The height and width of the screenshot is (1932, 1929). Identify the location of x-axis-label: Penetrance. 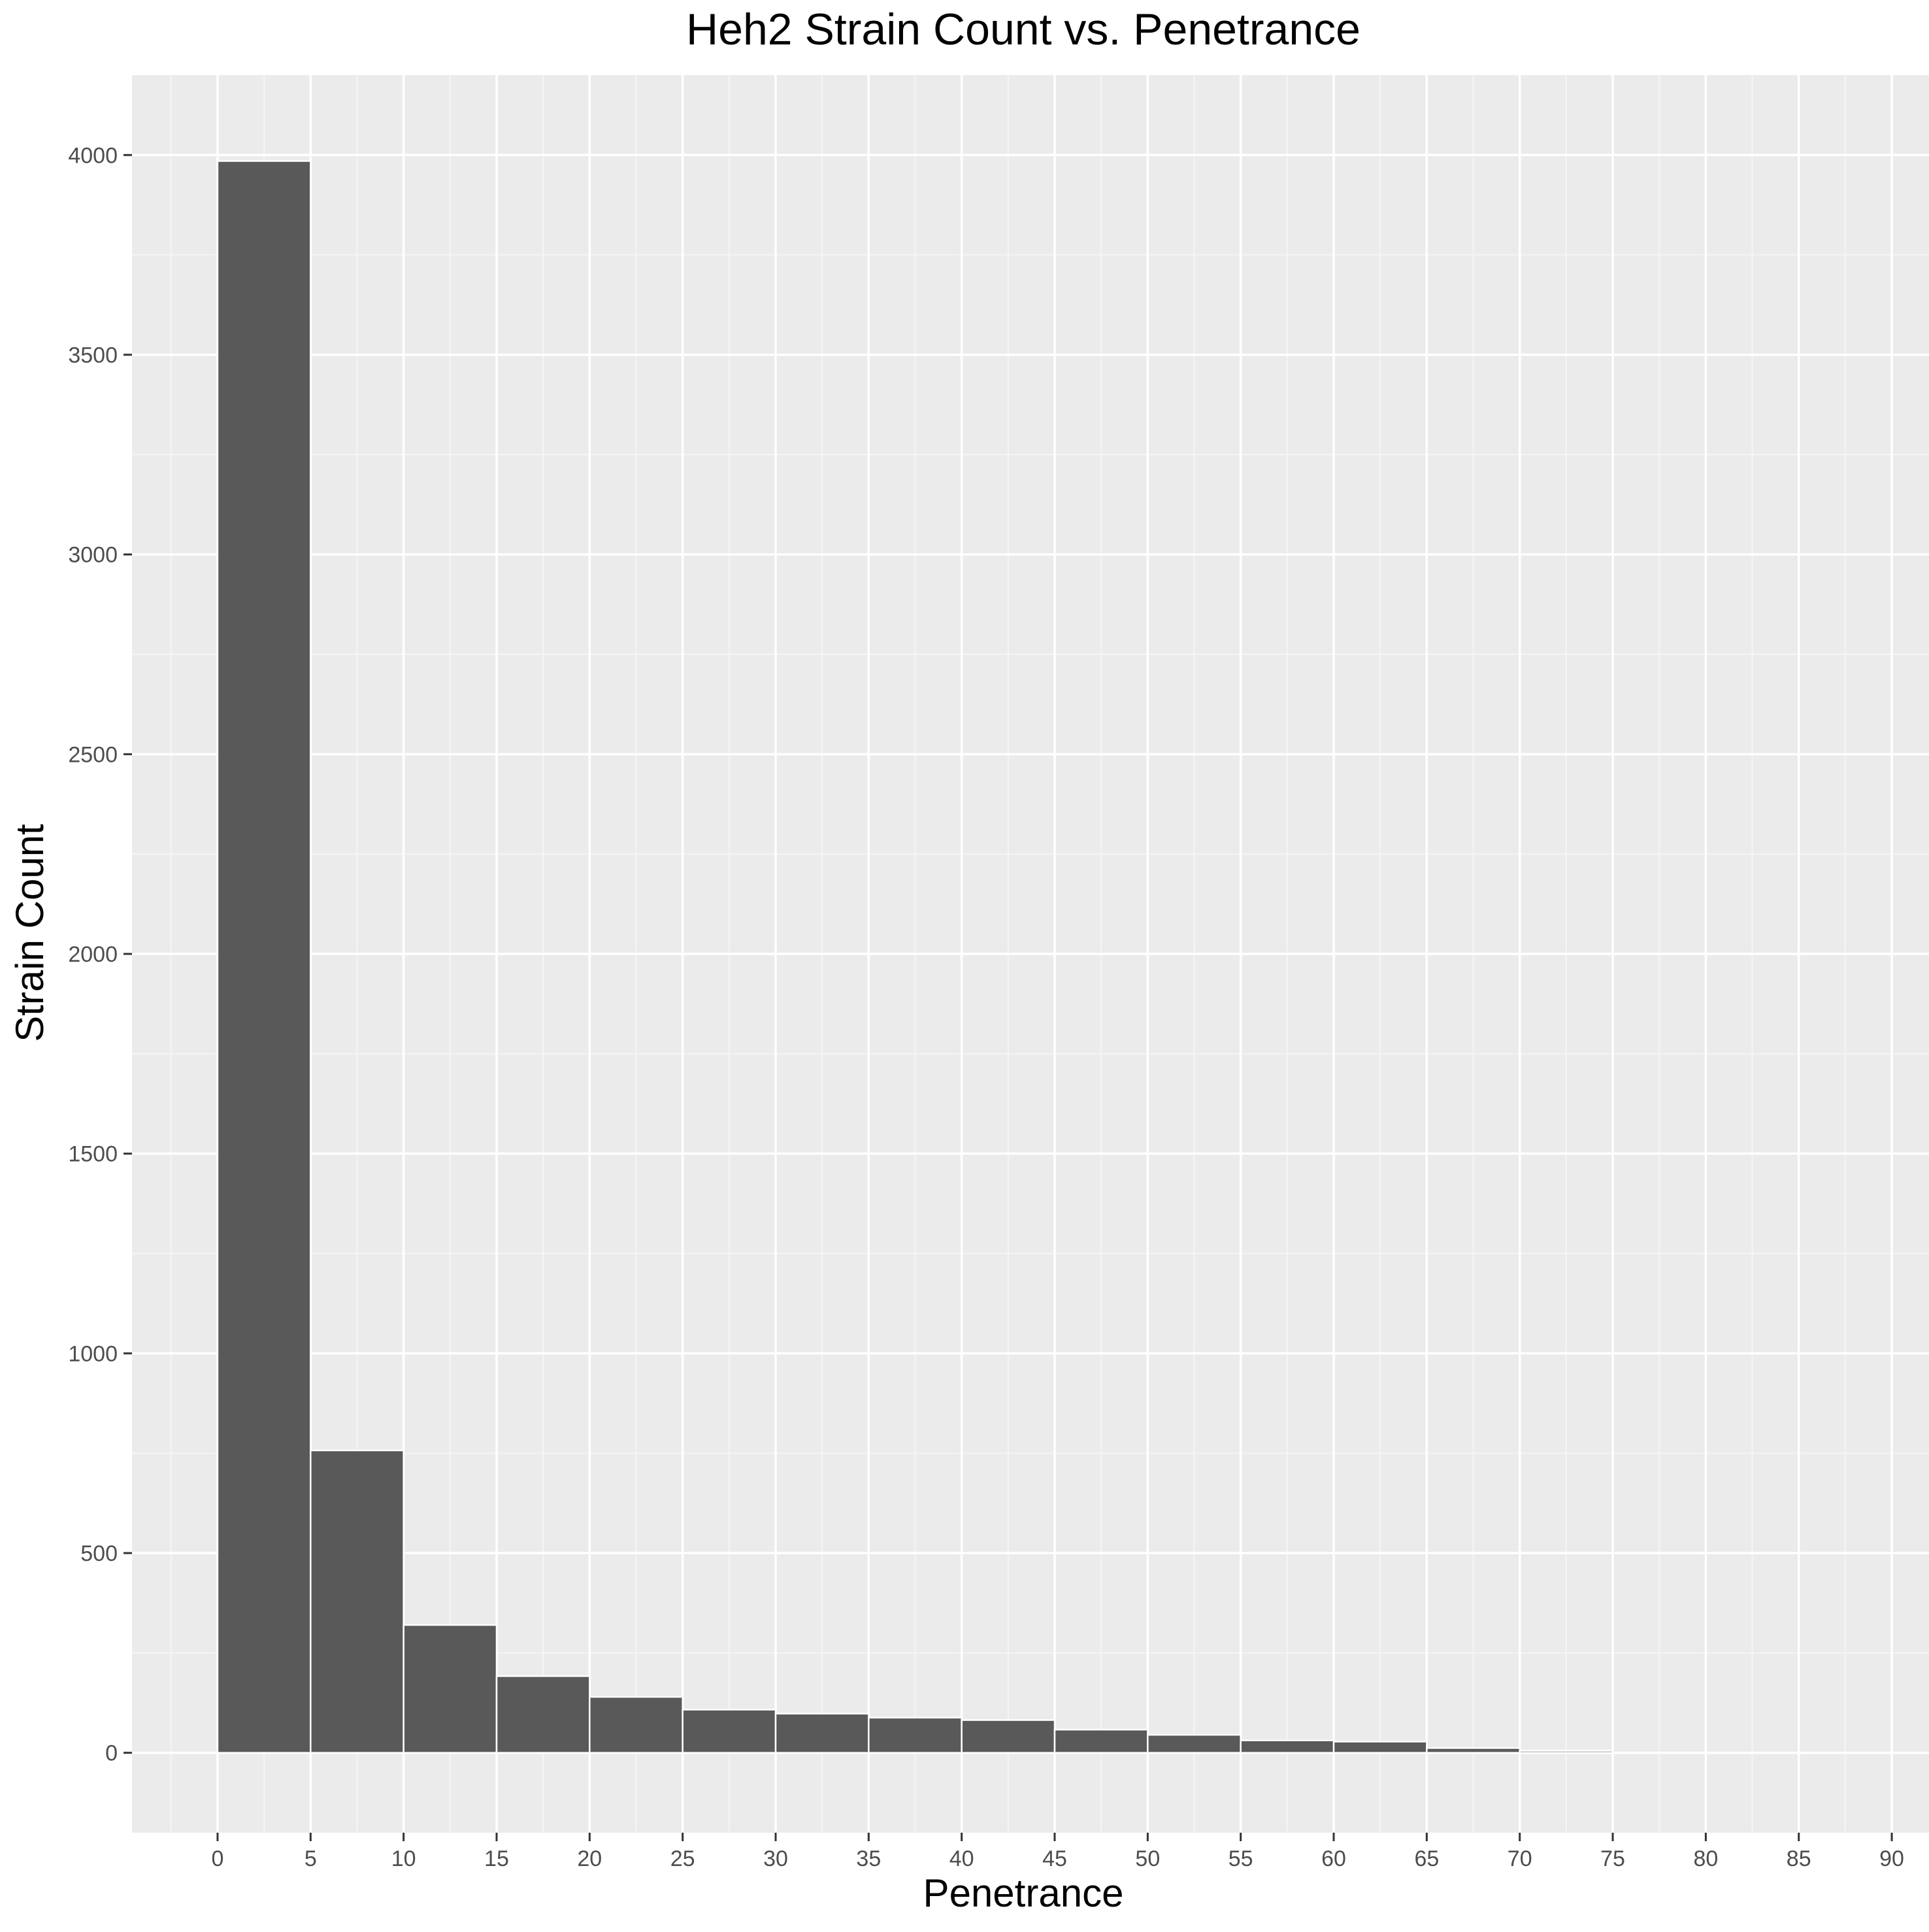
(1023, 1893).